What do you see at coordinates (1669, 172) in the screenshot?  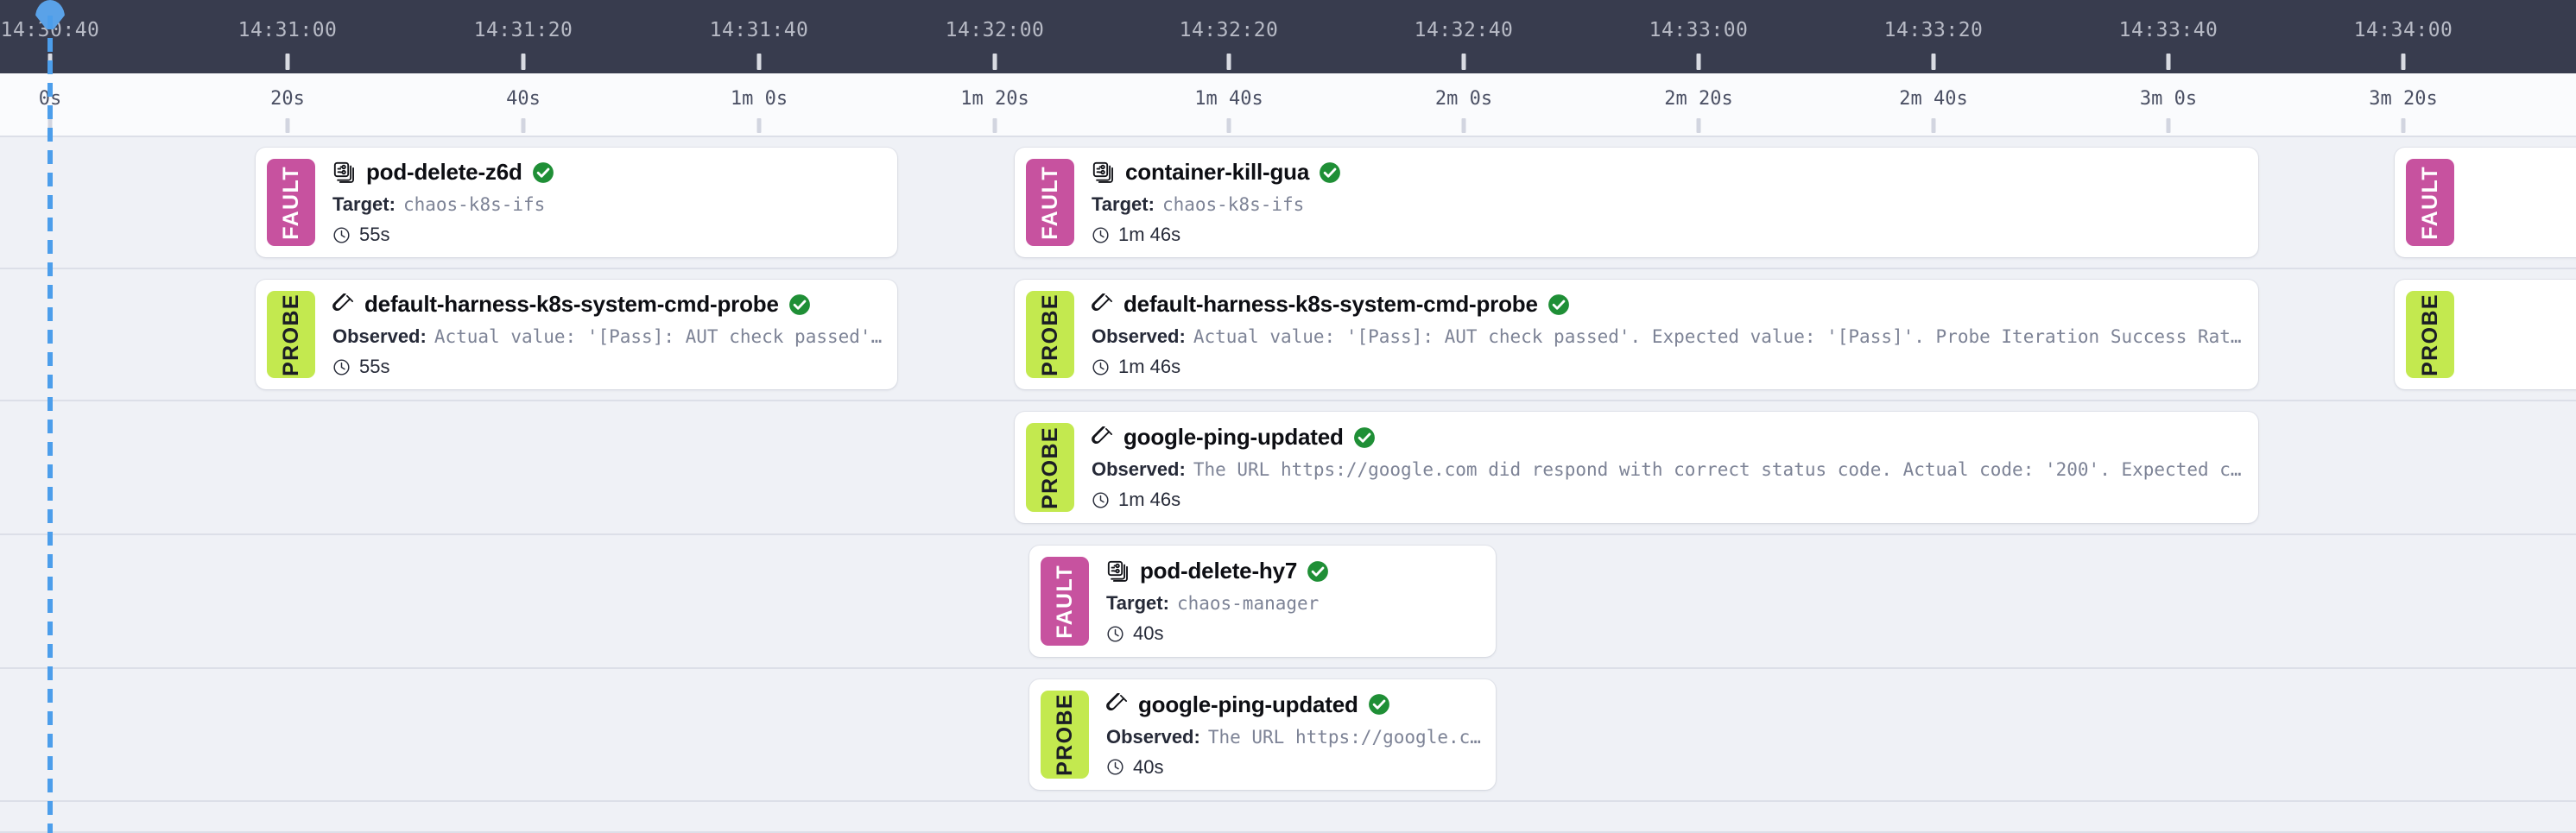 I see `event-title-row: container-kill-gua` at bounding box center [1669, 172].